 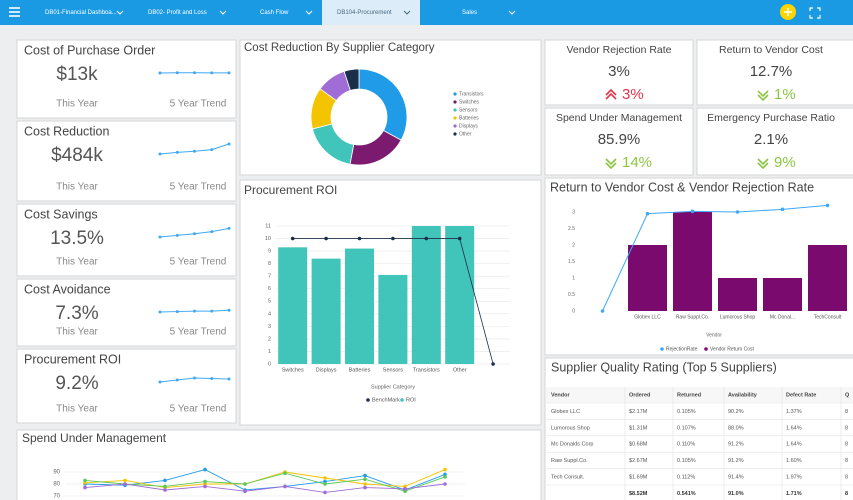 I want to click on line-series, so click(x=265, y=482).